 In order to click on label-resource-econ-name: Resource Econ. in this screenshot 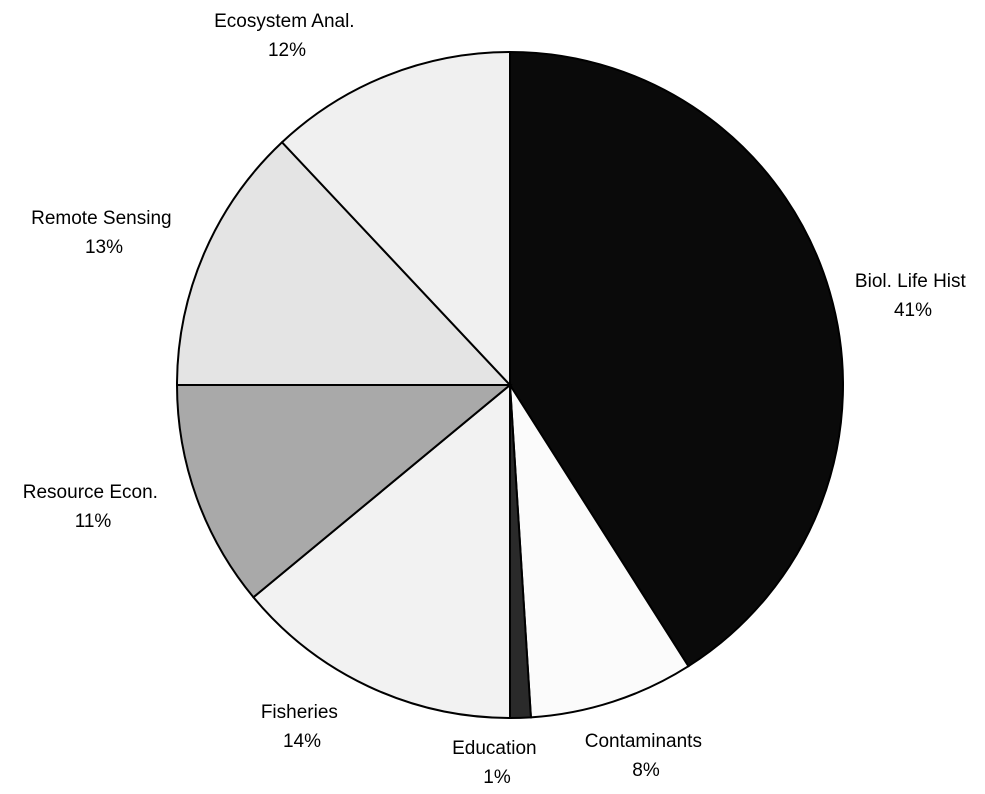, I will do `click(90, 492)`.